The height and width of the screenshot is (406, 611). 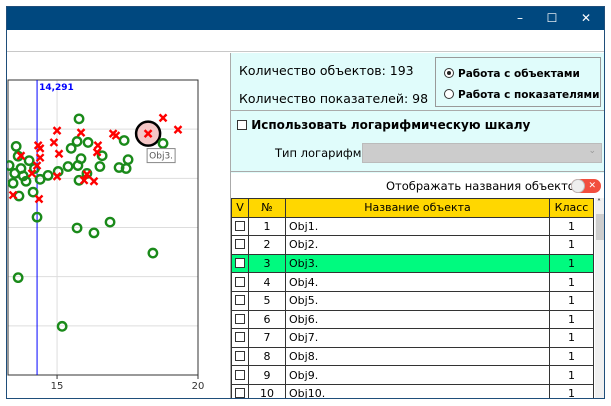 I want to click on tooltip-box, so click(x=161, y=156).